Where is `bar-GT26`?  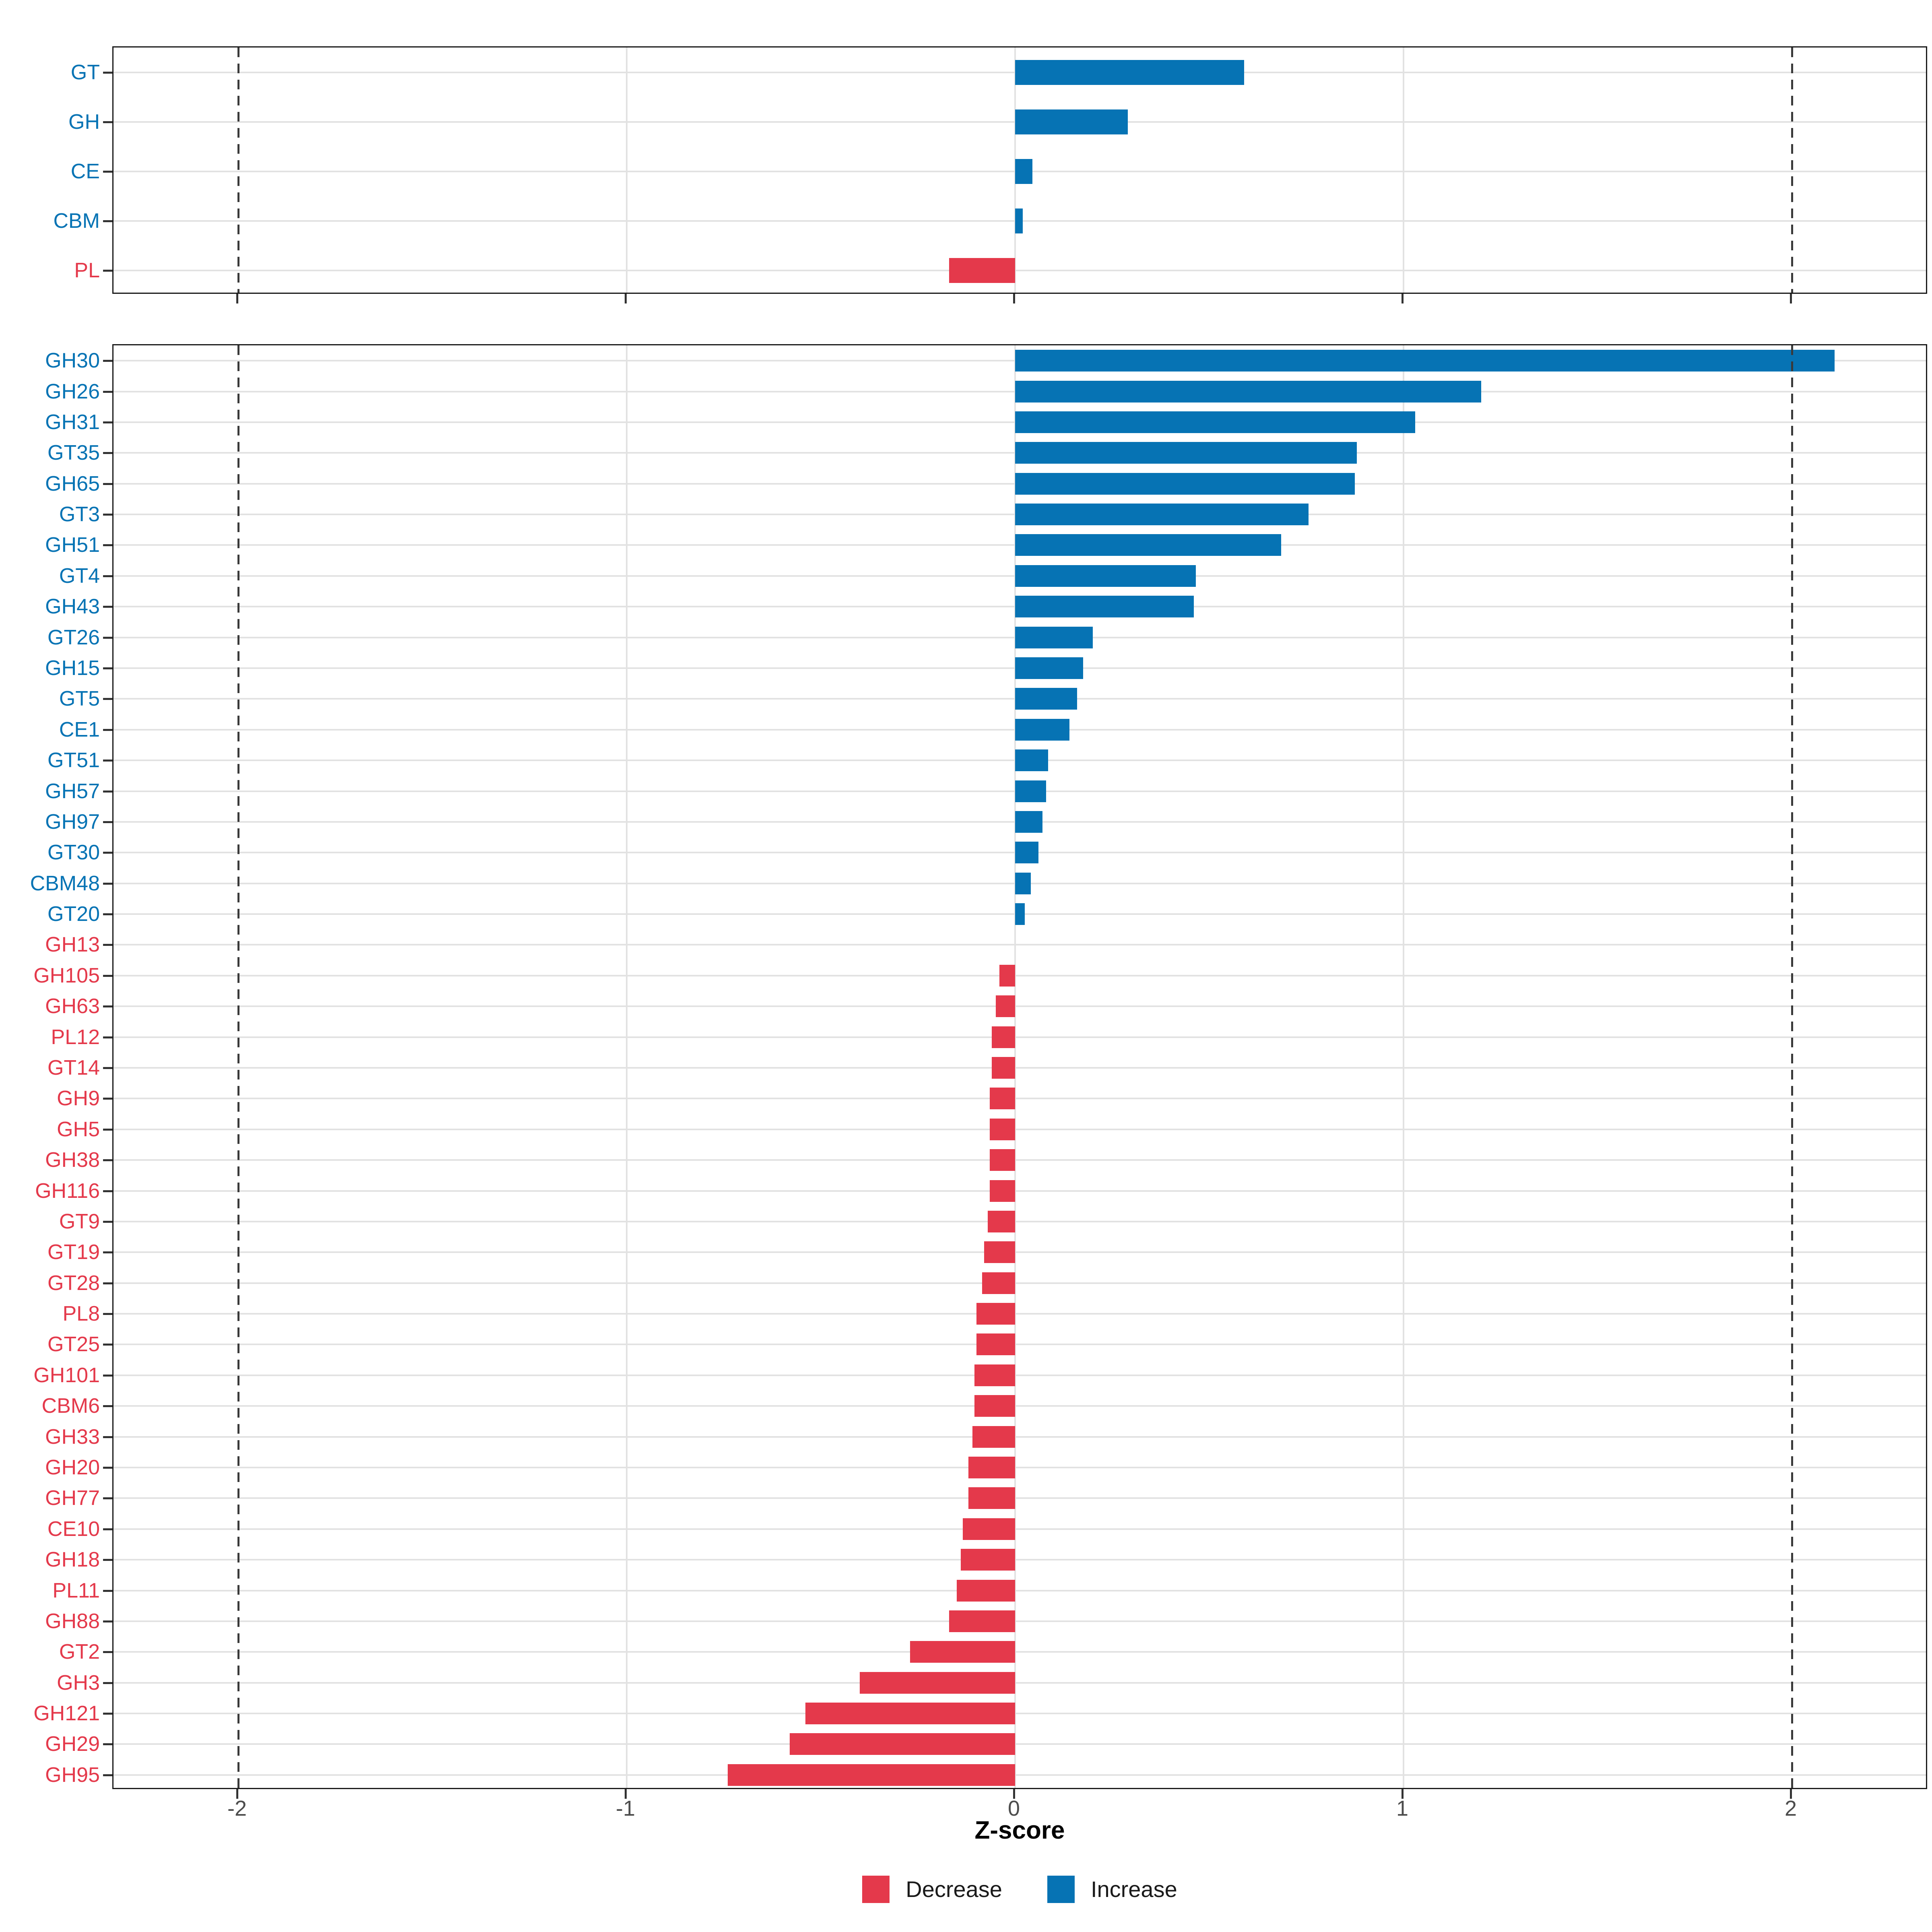
bar-GT26 is located at coordinates (1054, 637).